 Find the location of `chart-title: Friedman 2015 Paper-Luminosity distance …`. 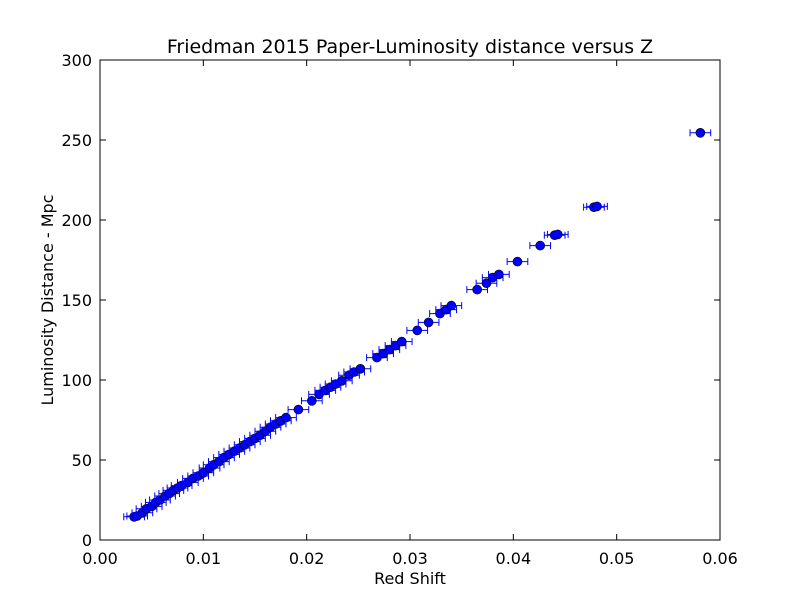

chart-title: Friedman 2015 Paper-Luminosity distance … is located at coordinates (410, 47).